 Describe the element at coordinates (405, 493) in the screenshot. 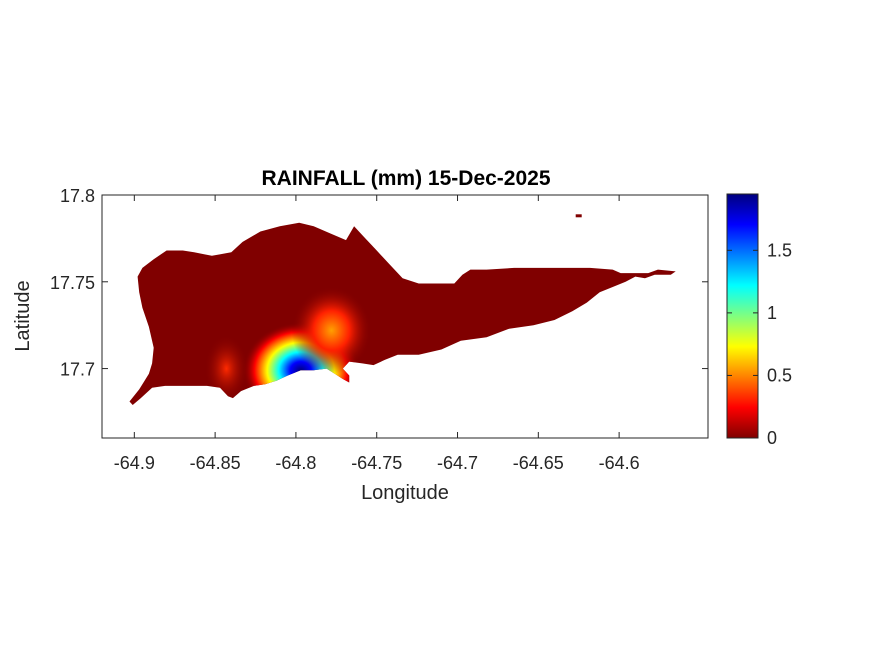

I see `x-axis-label: Longitude` at that location.